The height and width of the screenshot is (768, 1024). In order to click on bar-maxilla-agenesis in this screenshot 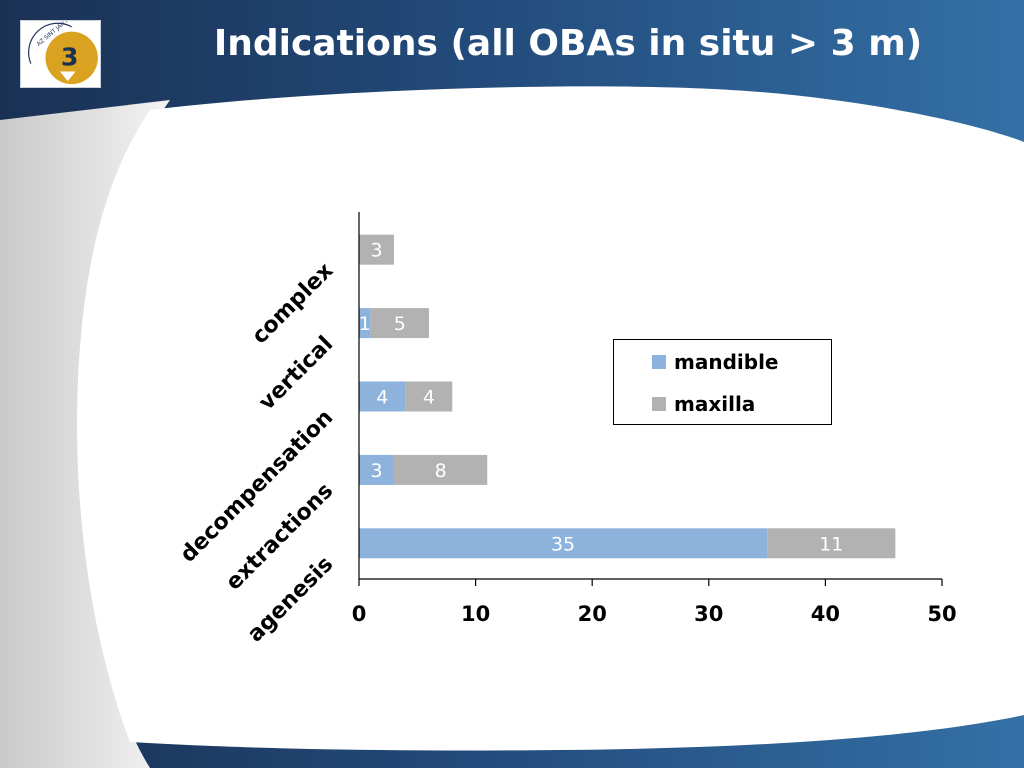, I will do `click(831, 543)`.